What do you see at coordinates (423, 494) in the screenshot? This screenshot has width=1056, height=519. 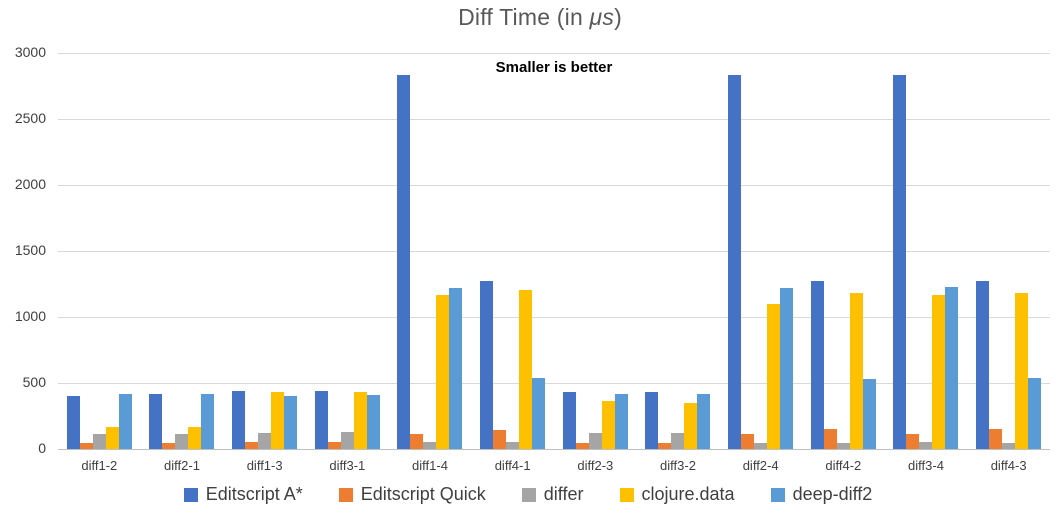 I see `legend-label: Editscript Quick` at bounding box center [423, 494].